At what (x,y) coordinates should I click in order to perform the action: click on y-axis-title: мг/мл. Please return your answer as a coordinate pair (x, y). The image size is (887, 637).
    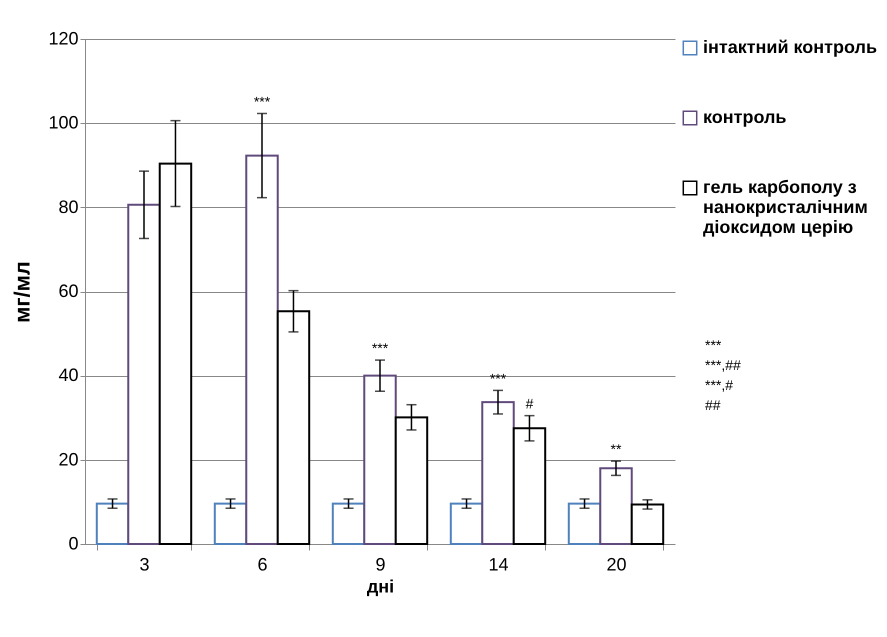
    Looking at the image, I should click on (21, 292).